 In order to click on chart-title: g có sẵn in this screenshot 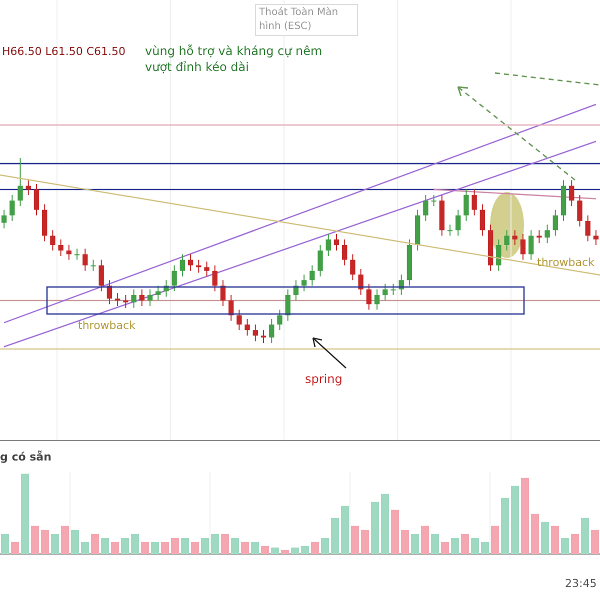, I will do `click(26, 457)`.